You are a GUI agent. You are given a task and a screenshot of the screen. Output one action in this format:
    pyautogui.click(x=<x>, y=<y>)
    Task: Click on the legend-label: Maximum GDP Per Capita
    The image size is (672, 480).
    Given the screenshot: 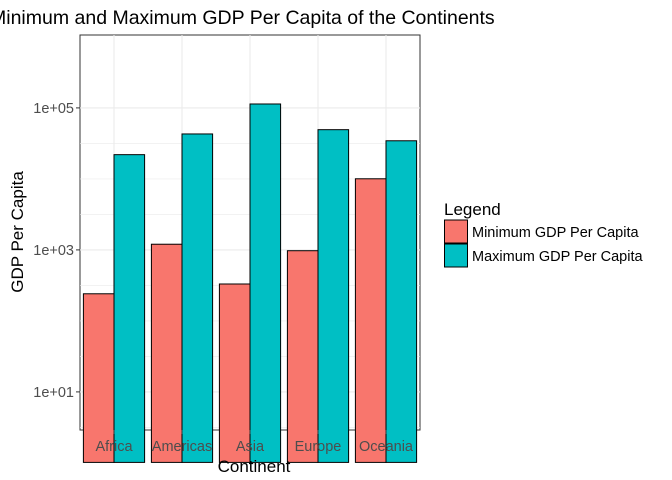 What is the action you would take?
    pyautogui.click(x=557, y=257)
    